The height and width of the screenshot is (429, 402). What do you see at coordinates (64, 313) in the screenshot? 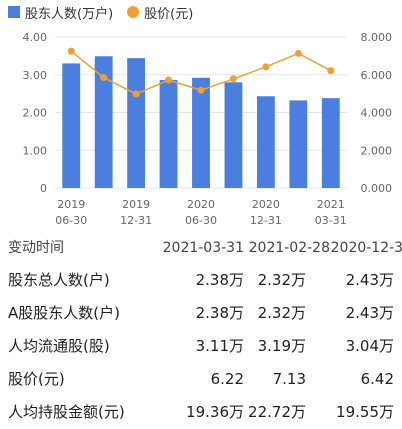
I see `row-label: A股股东人数(户)` at bounding box center [64, 313].